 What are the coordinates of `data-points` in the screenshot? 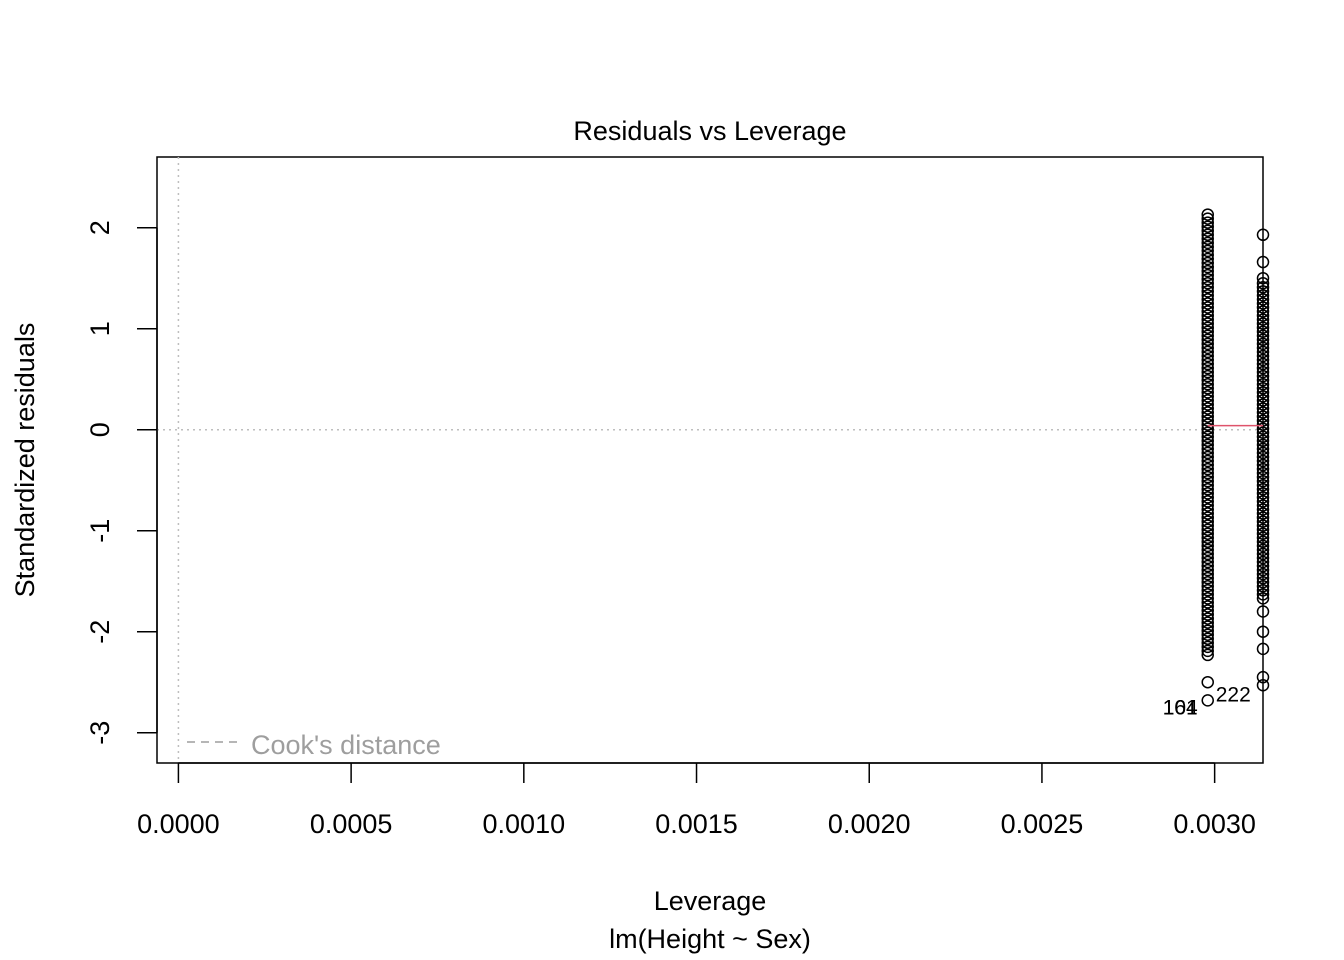 It's located at (1235, 457).